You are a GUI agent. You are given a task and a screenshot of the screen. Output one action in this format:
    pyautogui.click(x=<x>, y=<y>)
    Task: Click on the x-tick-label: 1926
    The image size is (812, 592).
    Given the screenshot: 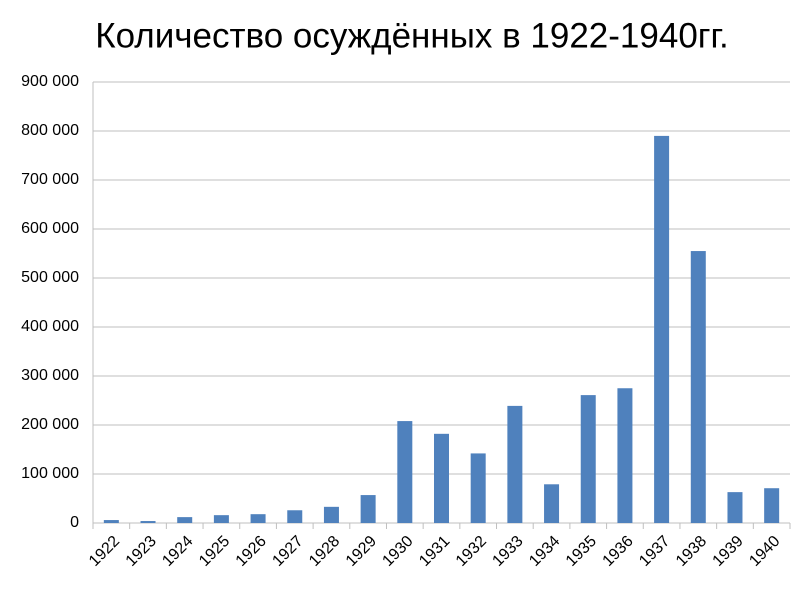 What is the action you would take?
    pyautogui.click(x=251, y=551)
    